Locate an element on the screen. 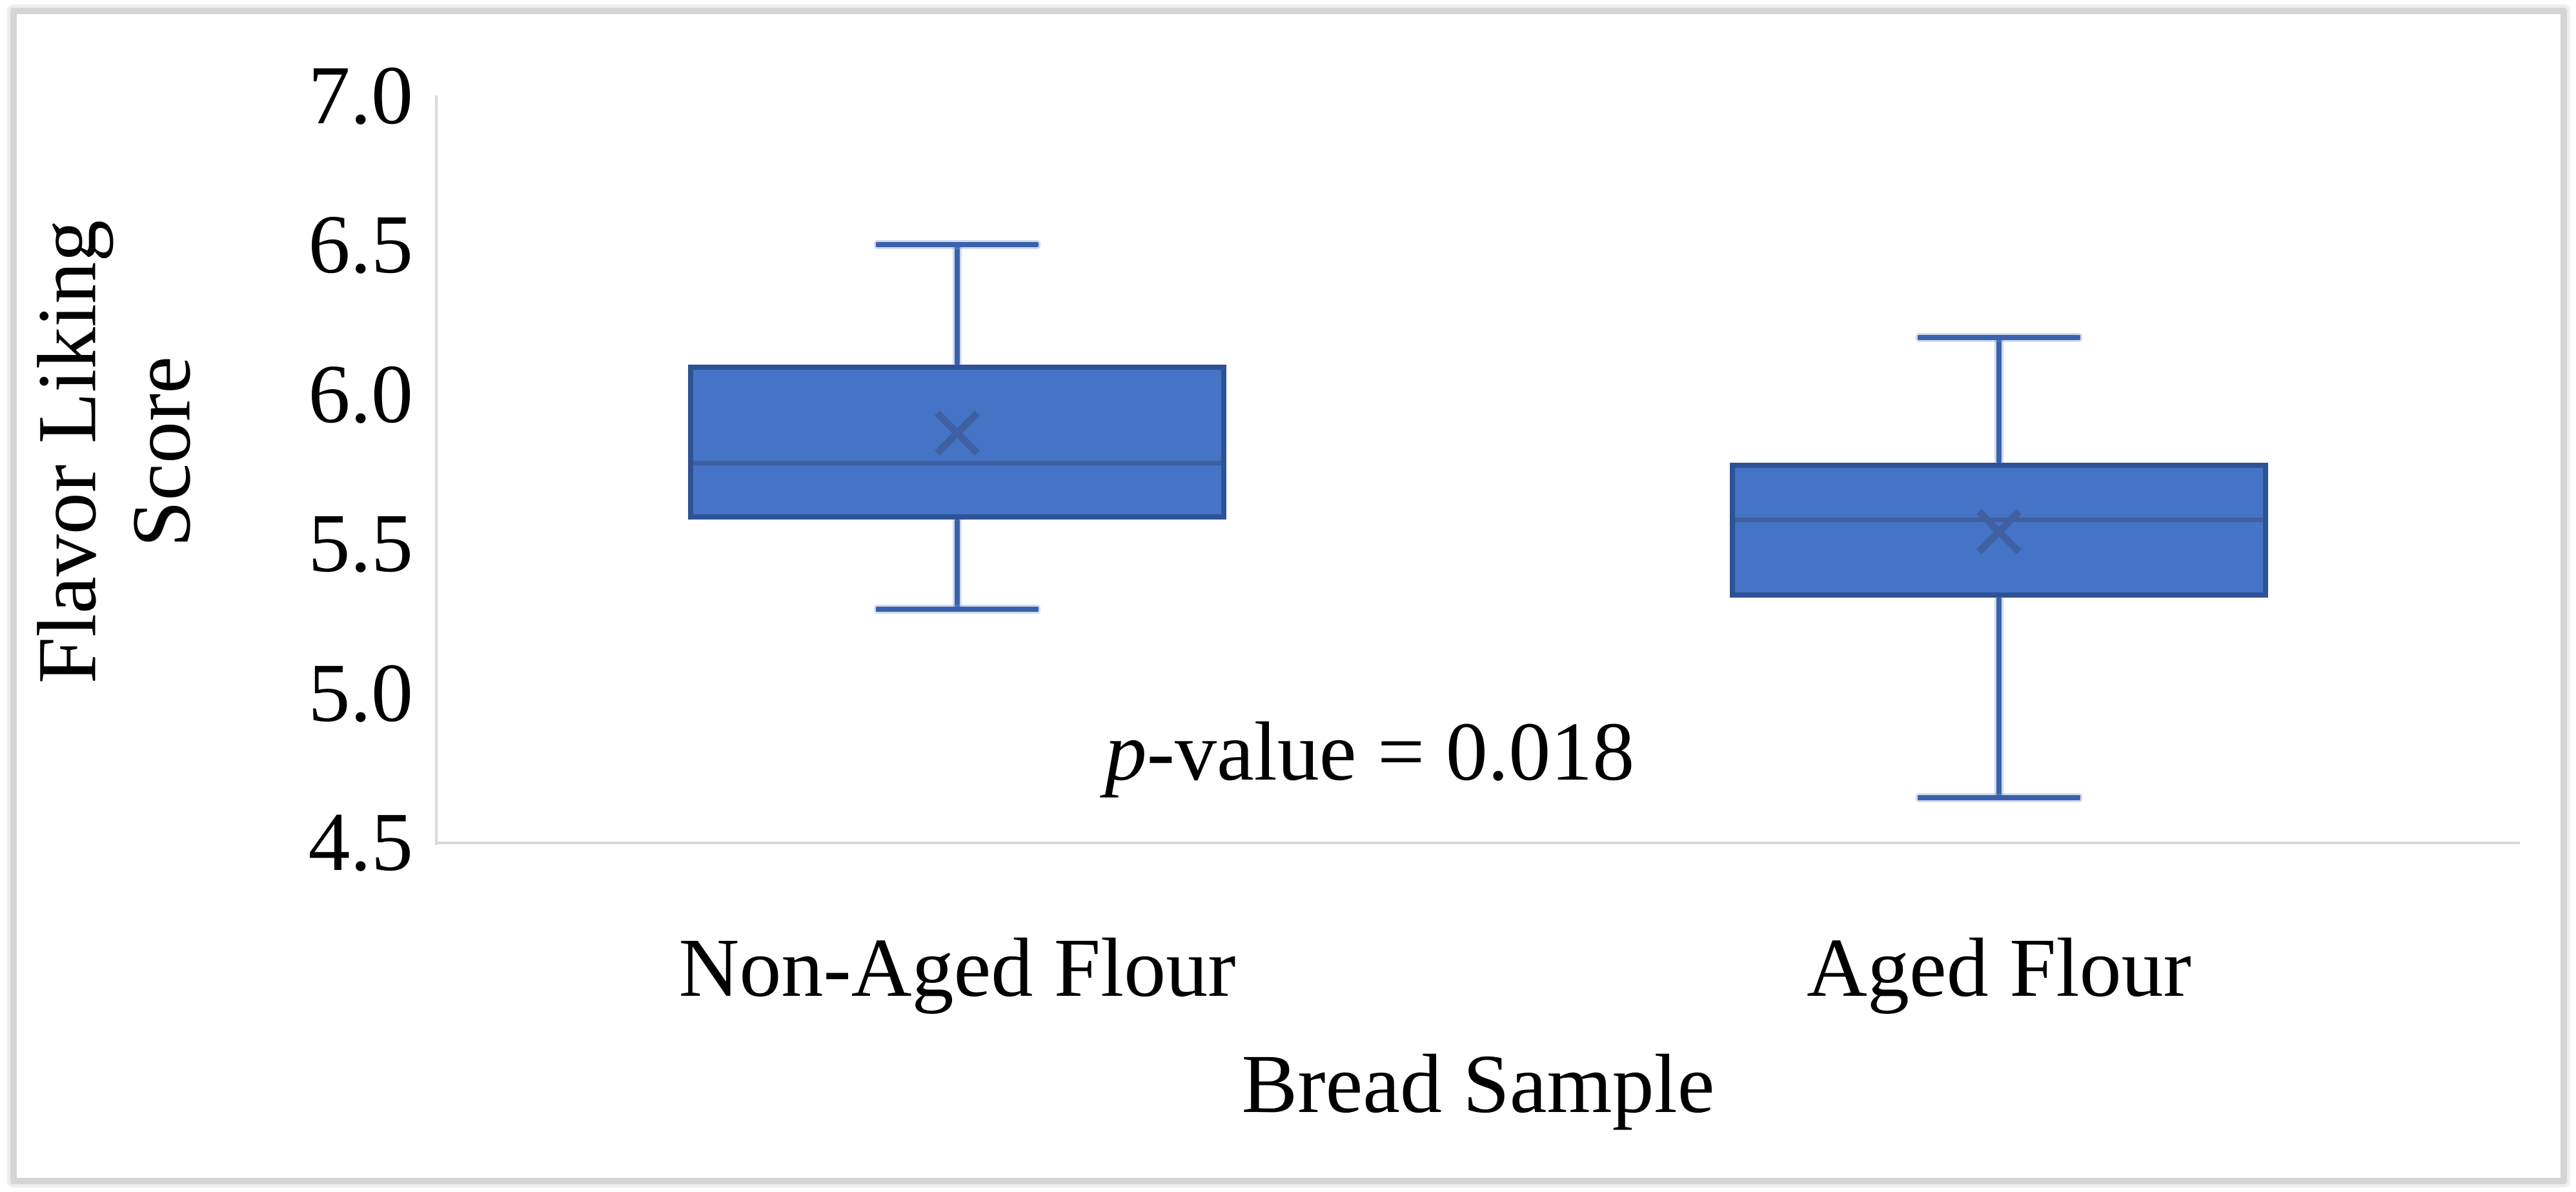 This screenshot has height=1192, width=2576. y-axis-title: Flavor Liking Score is located at coordinates (114, 452).